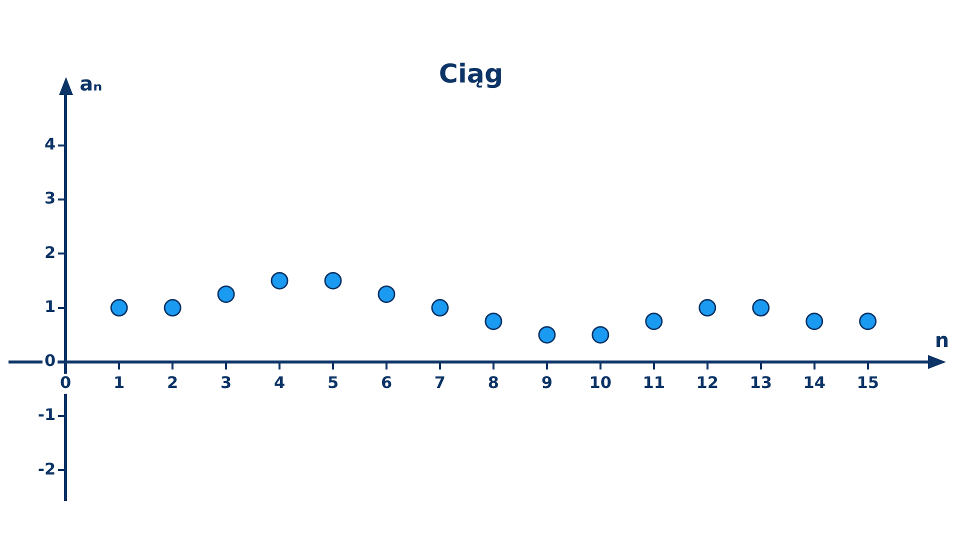 The image size is (960, 540). What do you see at coordinates (867, 382) in the screenshot?
I see `x-tick-label: 15` at bounding box center [867, 382].